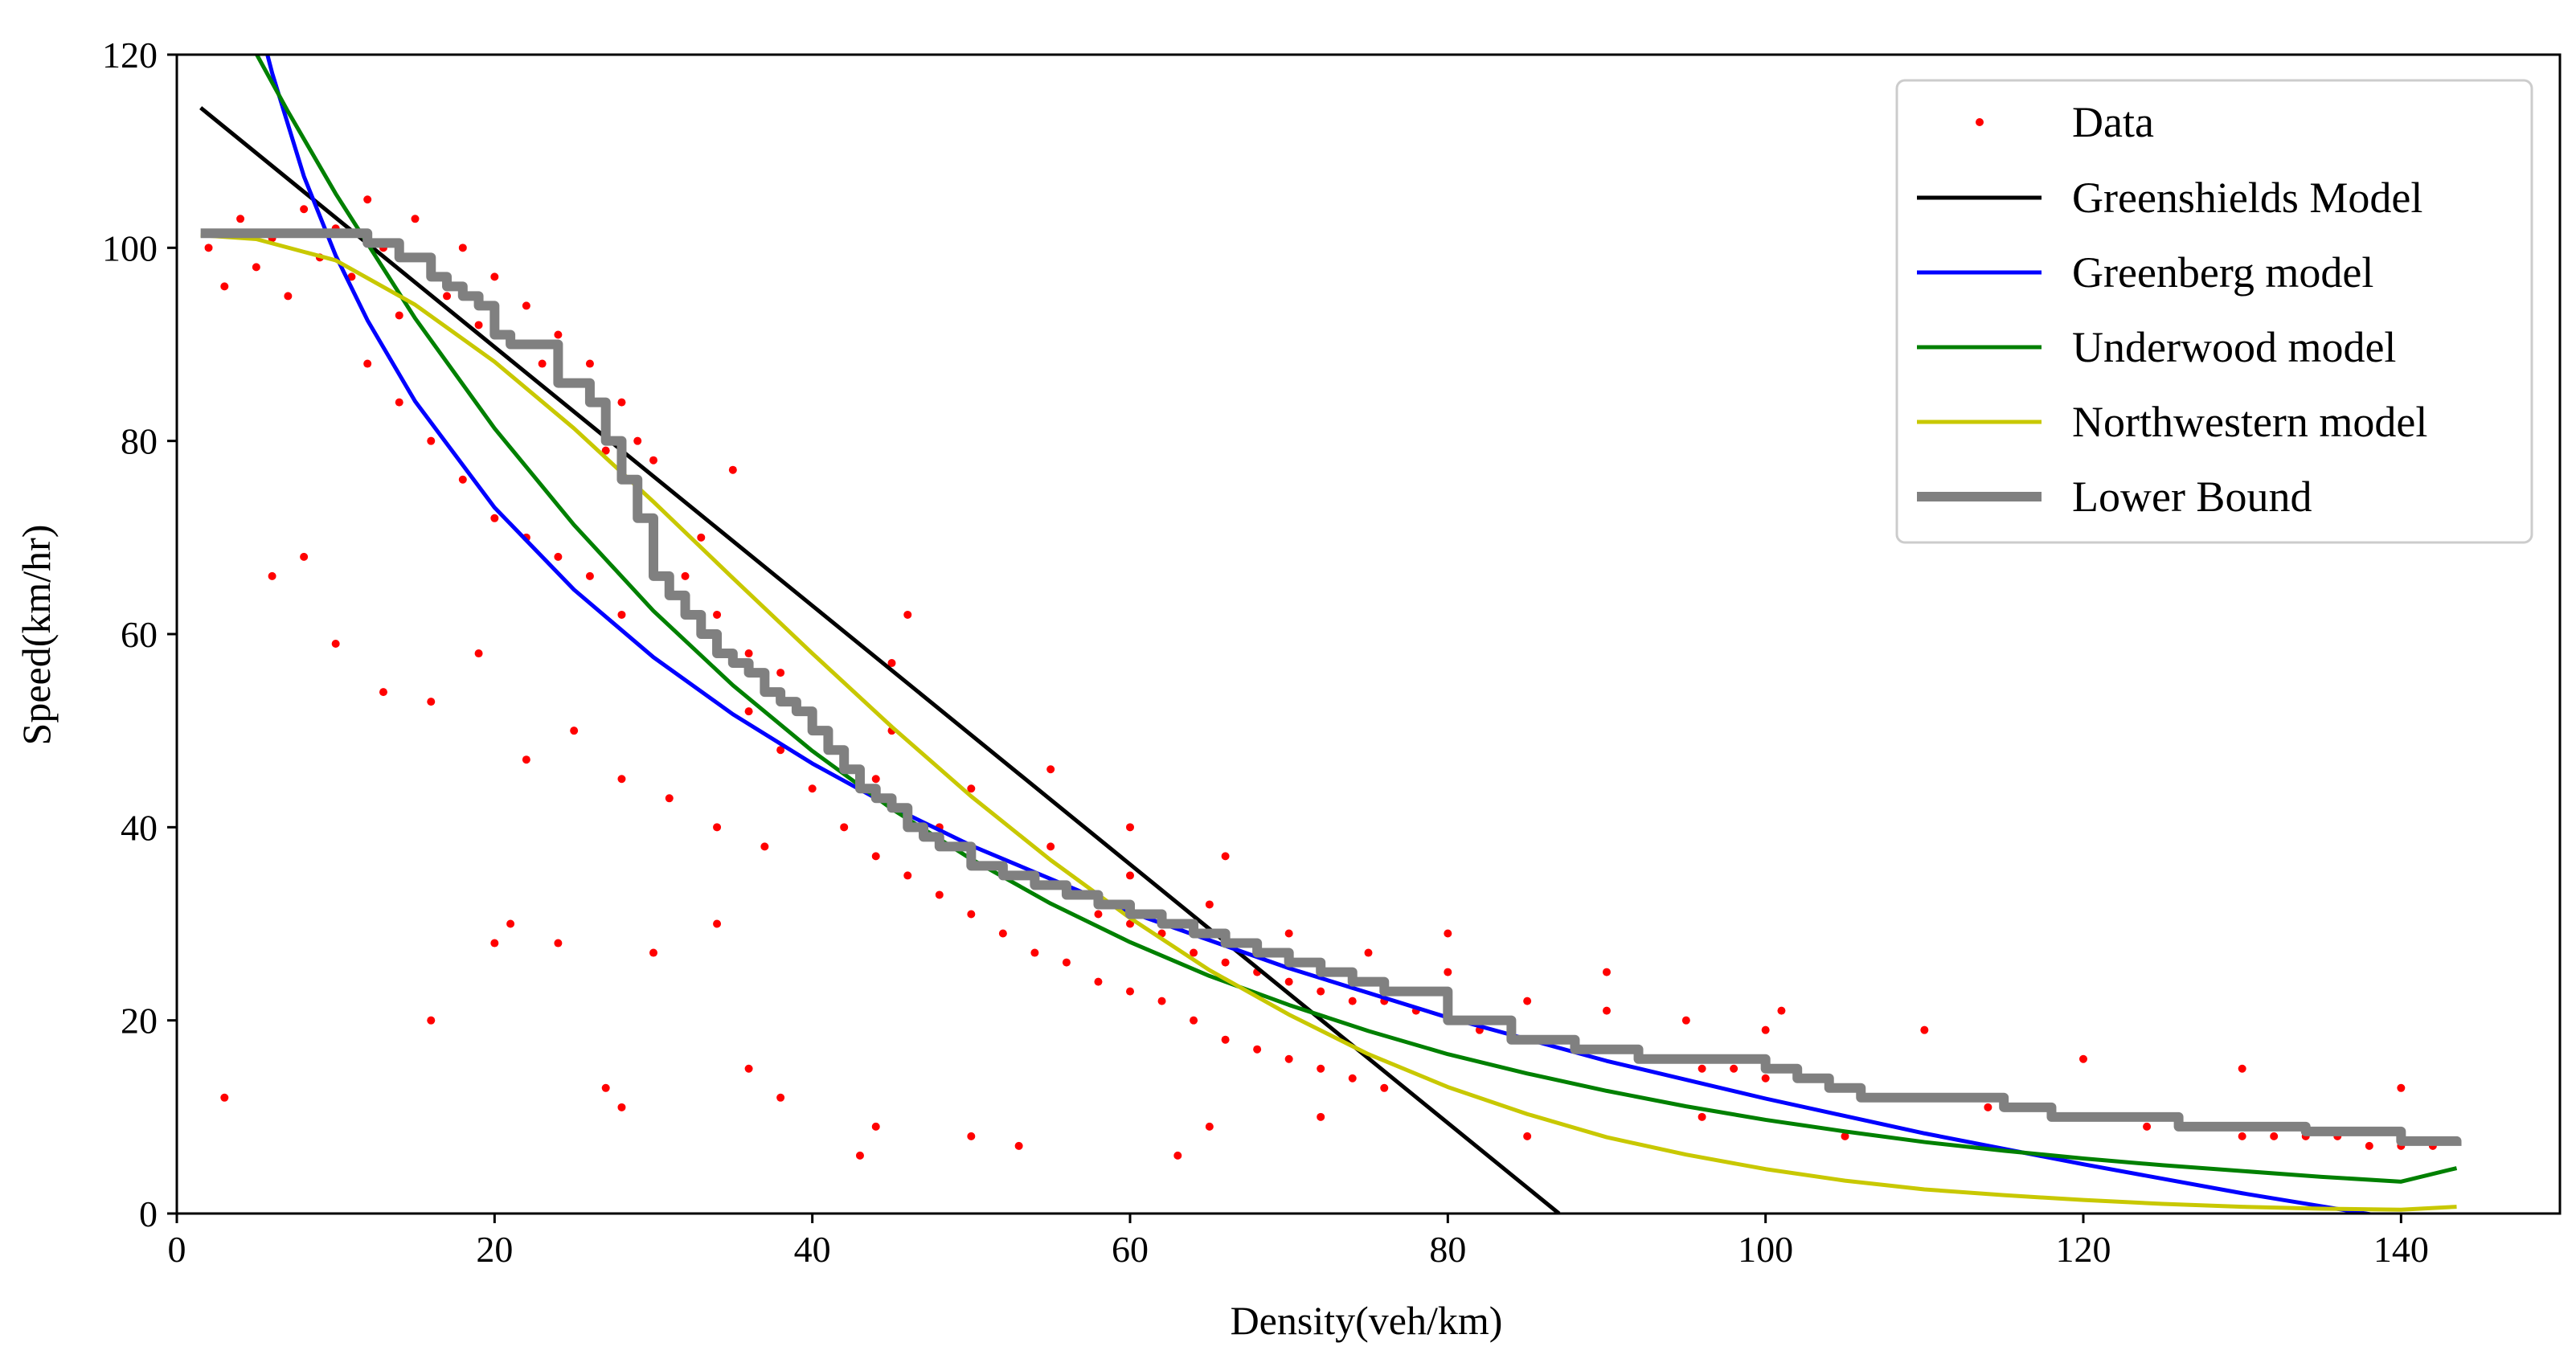  I want to click on x-tick-label-2: 40, so click(812, 1249).